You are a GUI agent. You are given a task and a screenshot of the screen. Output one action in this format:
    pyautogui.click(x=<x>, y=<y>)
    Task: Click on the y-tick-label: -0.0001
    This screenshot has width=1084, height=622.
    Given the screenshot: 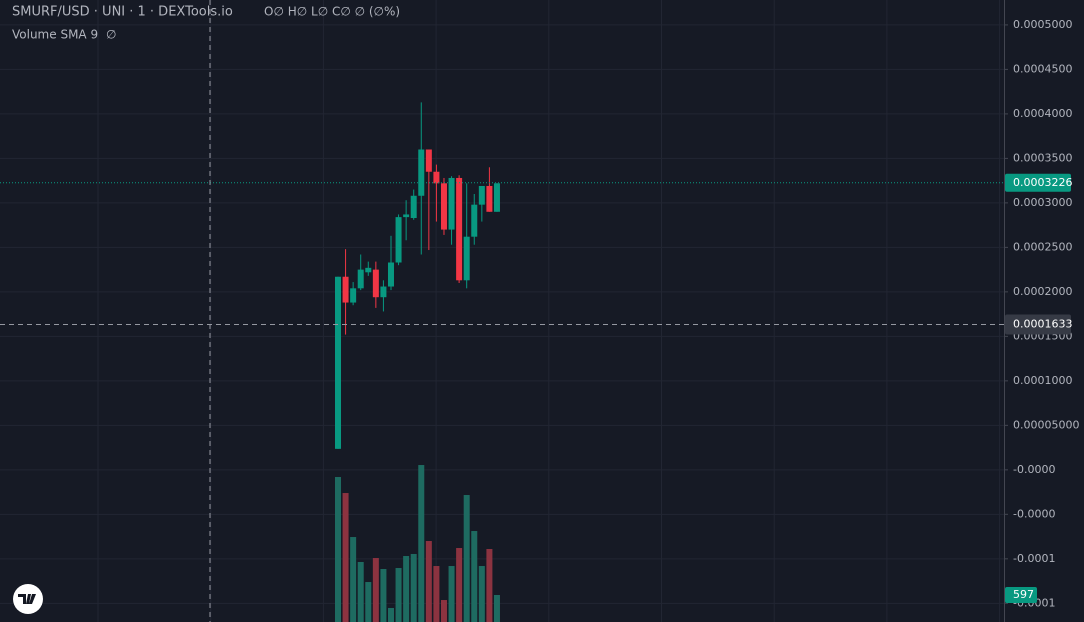 What is the action you would take?
    pyautogui.click(x=1034, y=558)
    